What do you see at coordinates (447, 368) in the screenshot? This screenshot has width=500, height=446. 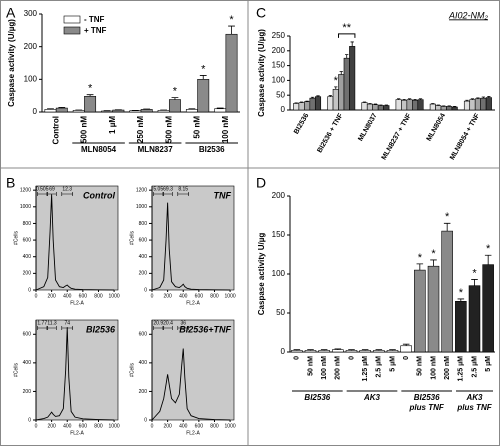 I see `x-tick-label: 200 nM` at bounding box center [447, 368].